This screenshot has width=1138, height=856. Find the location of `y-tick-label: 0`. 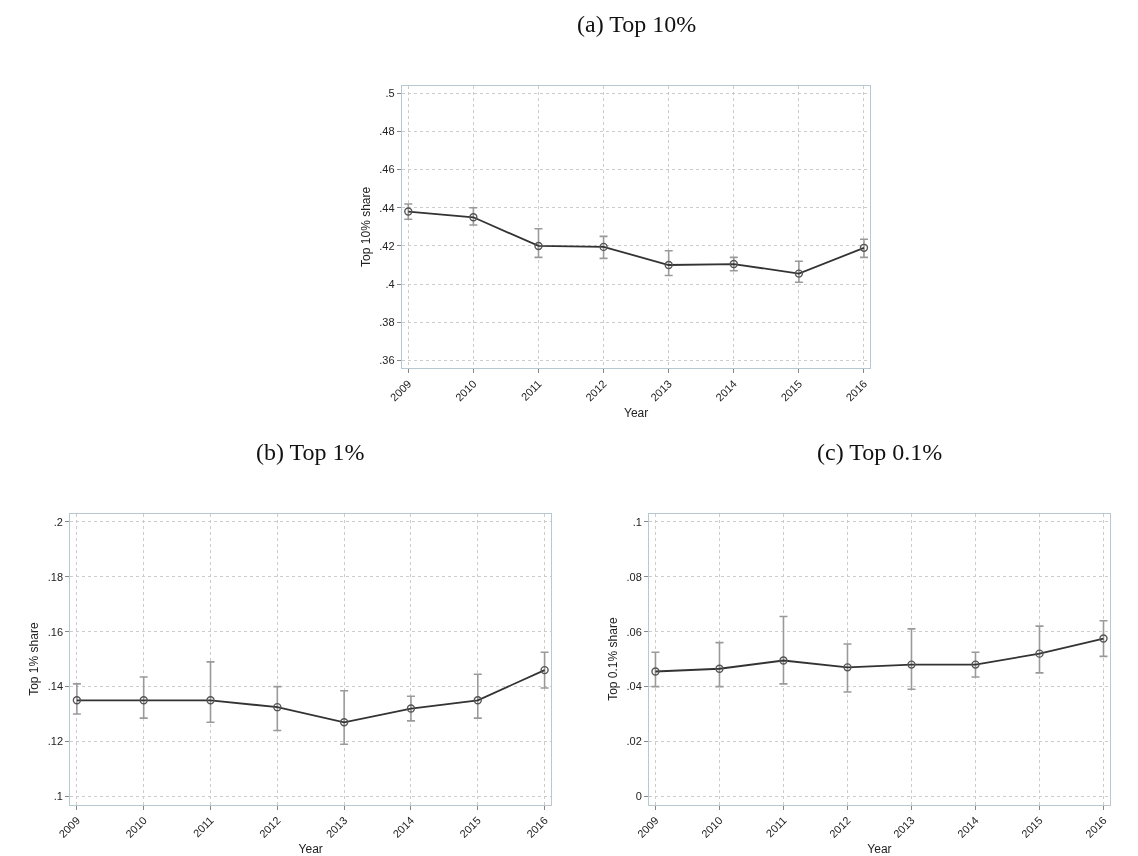

y-tick-label: 0 is located at coordinates (638, 796).